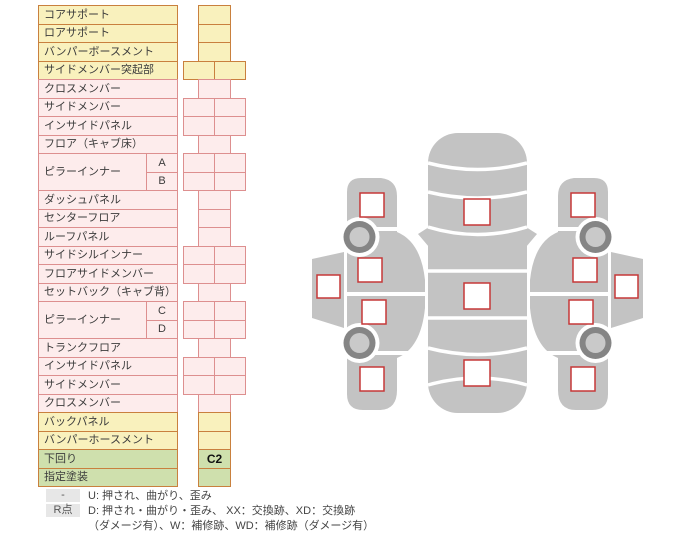 Image resolution: width=692 pixels, height=535 pixels. Describe the element at coordinates (108, 218) in the screenshot. I see `part-label: センターフロア` at that location.